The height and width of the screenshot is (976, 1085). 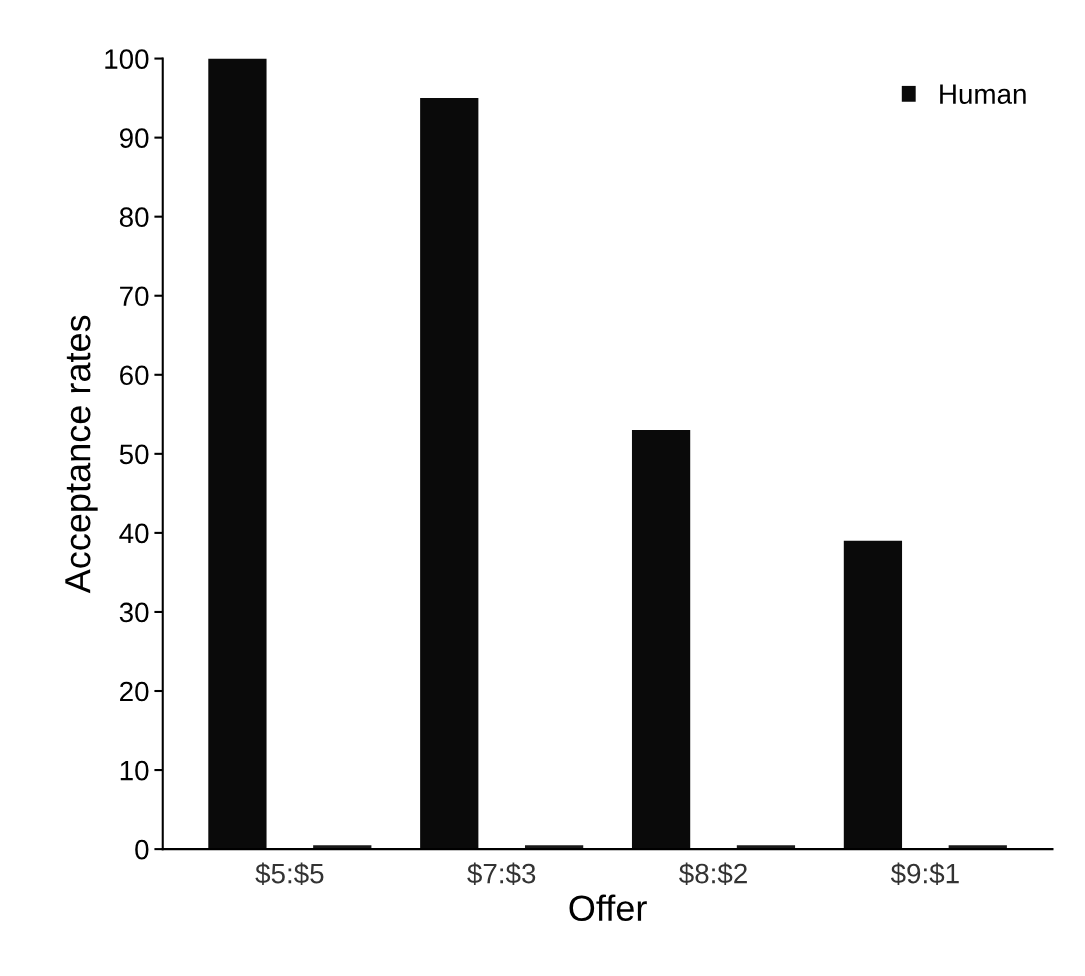 I want to click on y-tick-label: 10, so click(x=134, y=770).